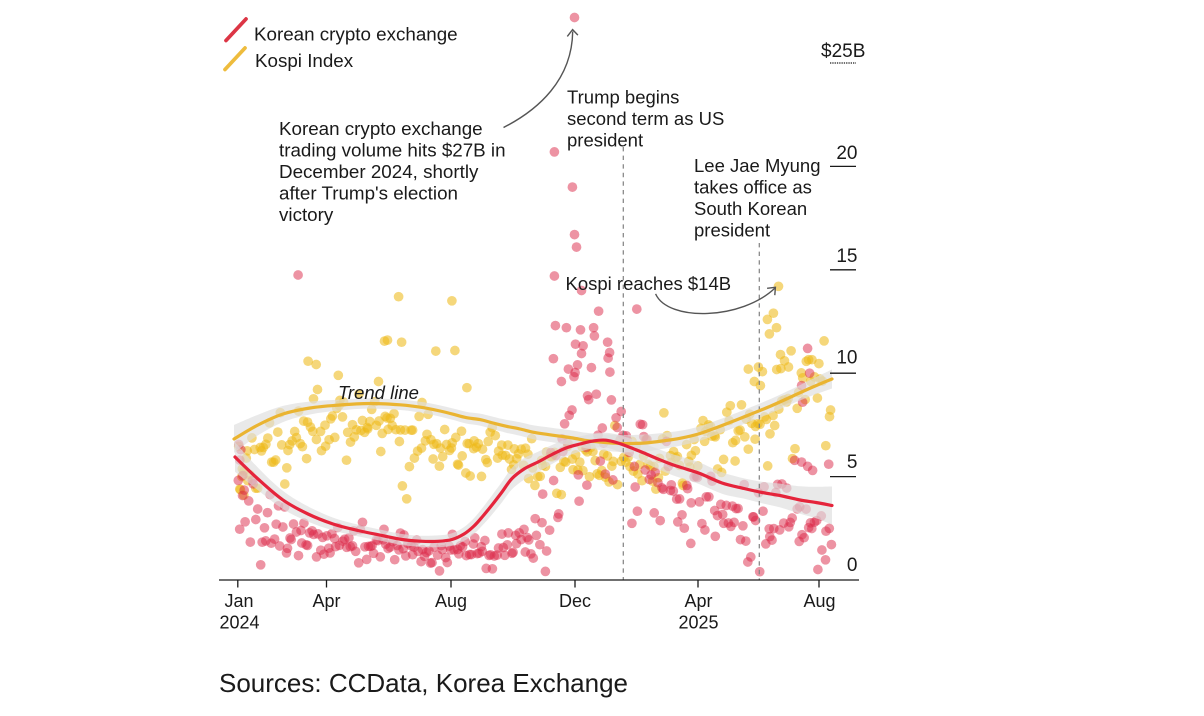 Image resolution: width=1204 pixels, height=716 pixels. What do you see at coordinates (846, 358) in the screenshot?
I see `svg-text: 10` at bounding box center [846, 358].